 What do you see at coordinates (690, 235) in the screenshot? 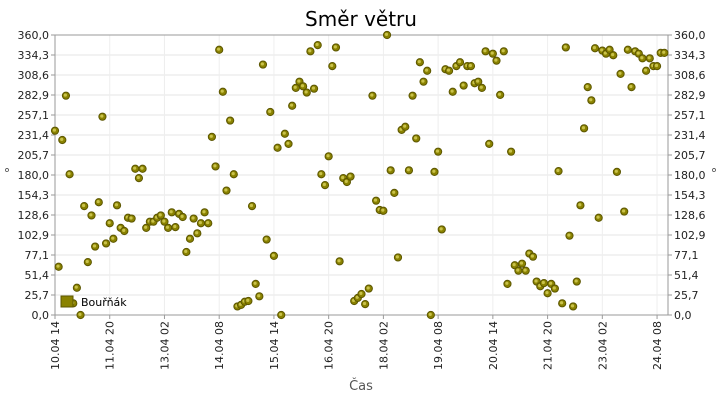
I see `y-tick-label-right: 102,9` at bounding box center [690, 235].